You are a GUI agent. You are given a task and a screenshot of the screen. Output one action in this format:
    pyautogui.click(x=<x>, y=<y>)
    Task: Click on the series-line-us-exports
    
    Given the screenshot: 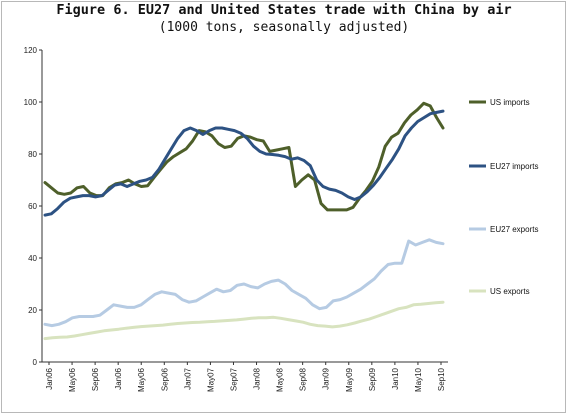 What is the action you would take?
    pyautogui.click(x=244, y=320)
    